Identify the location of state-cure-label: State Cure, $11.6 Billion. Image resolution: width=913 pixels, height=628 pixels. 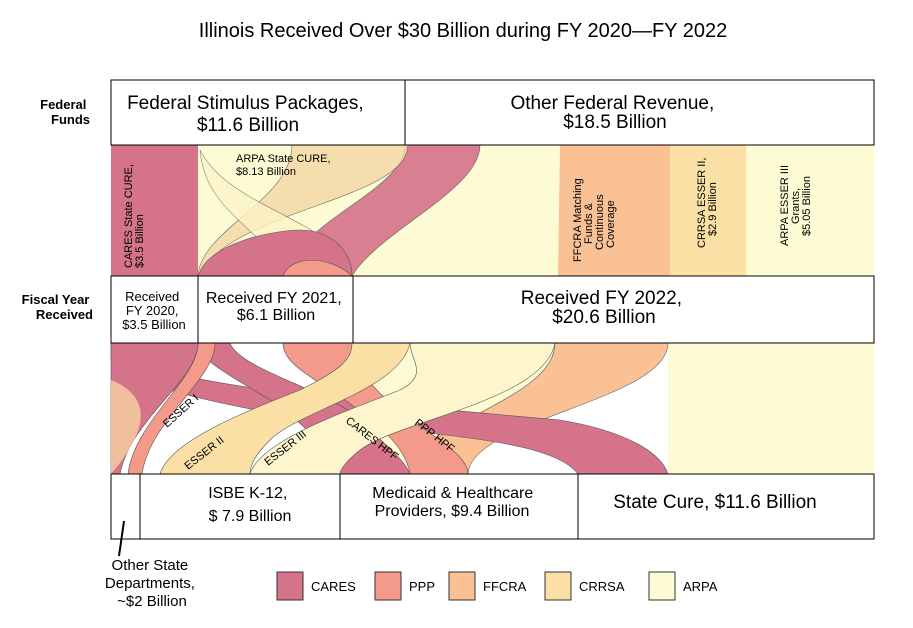
(715, 502).